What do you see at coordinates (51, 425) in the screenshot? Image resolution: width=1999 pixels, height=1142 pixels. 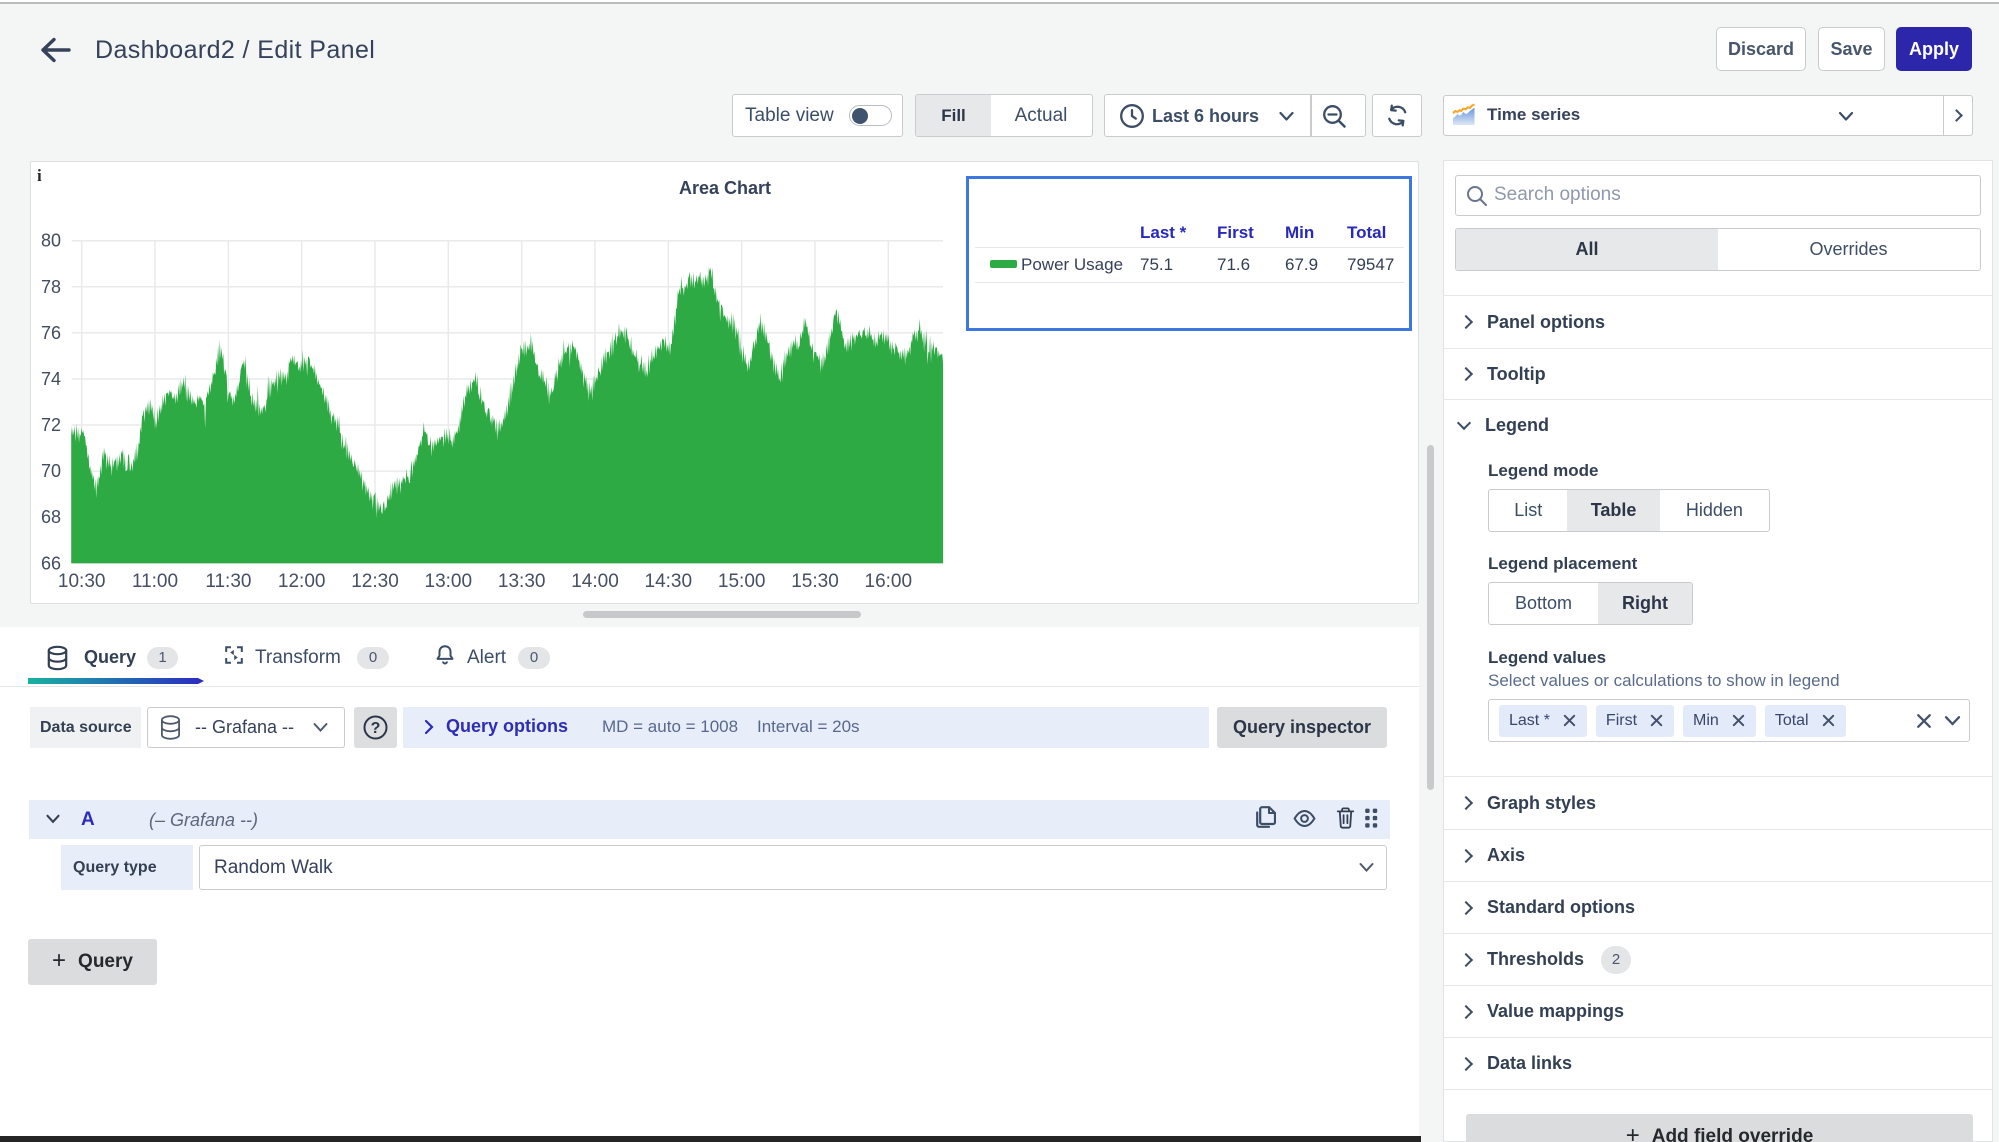 I see `svg-text: 72` at bounding box center [51, 425].